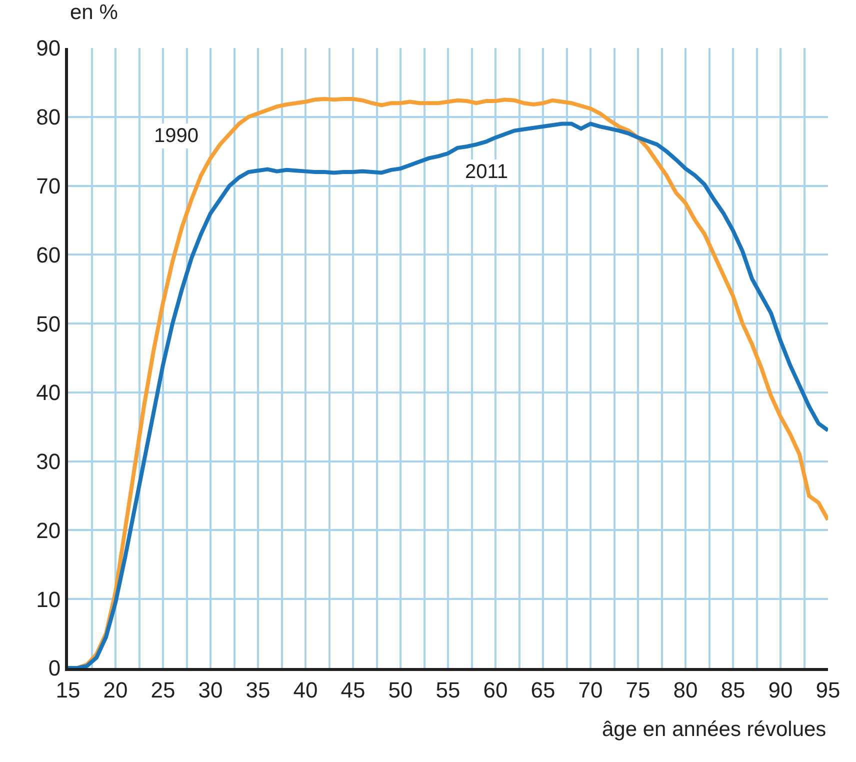  What do you see at coordinates (48, 461) in the screenshot?
I see `y-tick-label: 30` at bounding box center [48, 461].